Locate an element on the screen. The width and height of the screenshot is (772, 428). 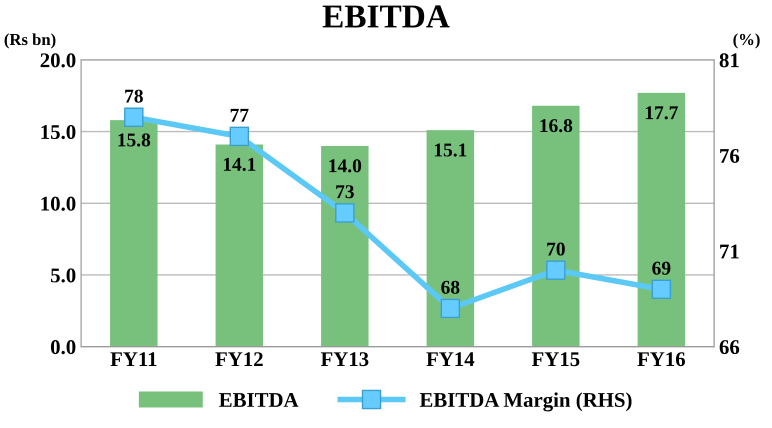
y-tick-label: 15.0 is located at coordinates (58, 132).